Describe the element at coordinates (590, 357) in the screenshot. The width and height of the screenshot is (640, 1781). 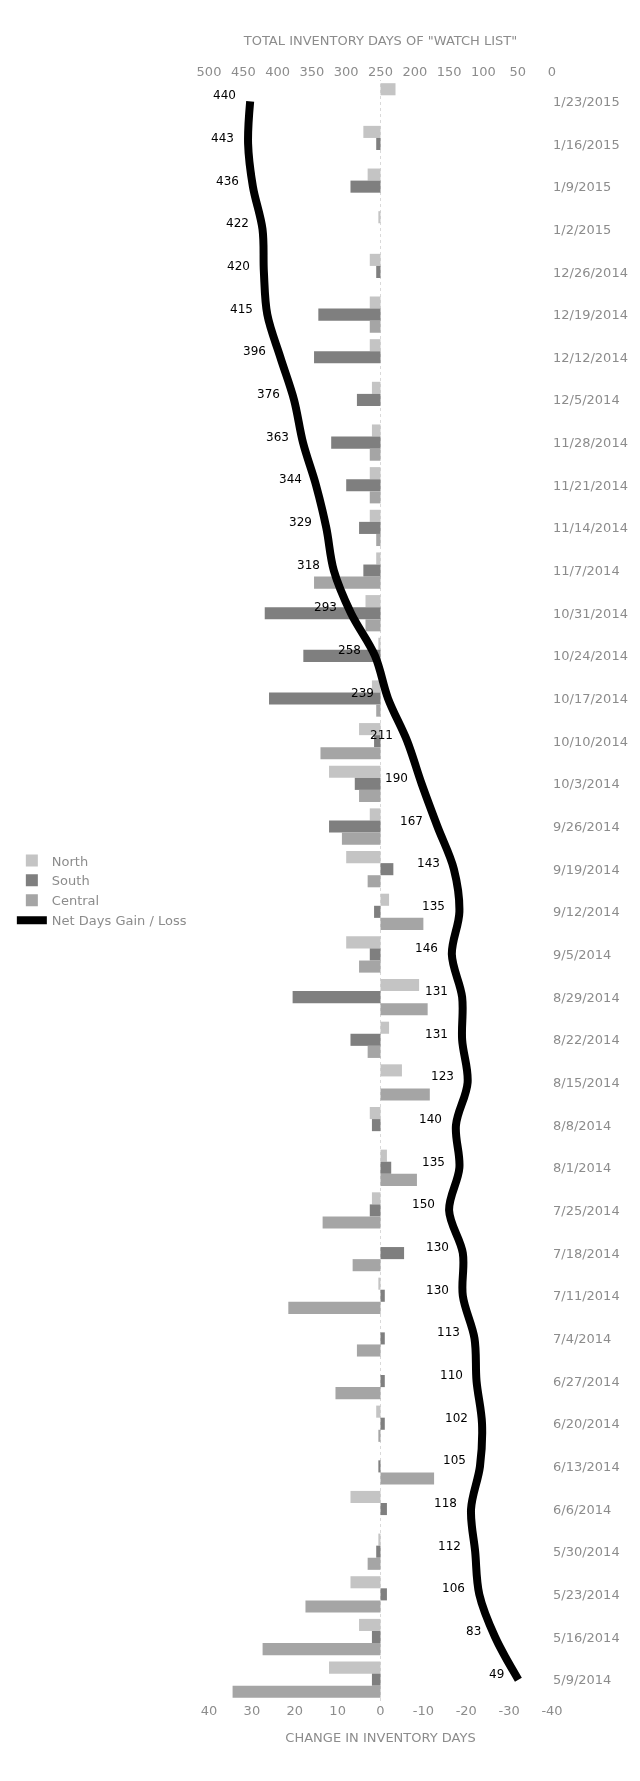
I see `y-tick-label: 12/12/2014` at that location.